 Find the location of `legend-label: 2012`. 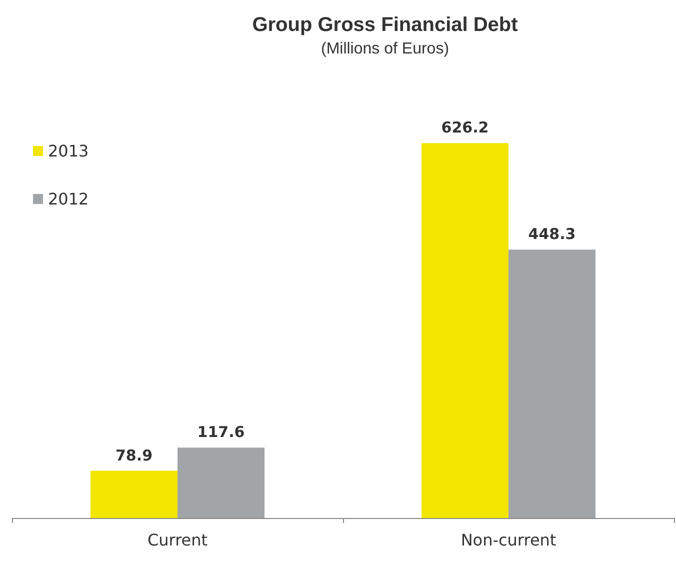

legend-label: 2012 is located at coordinates (68, 199).